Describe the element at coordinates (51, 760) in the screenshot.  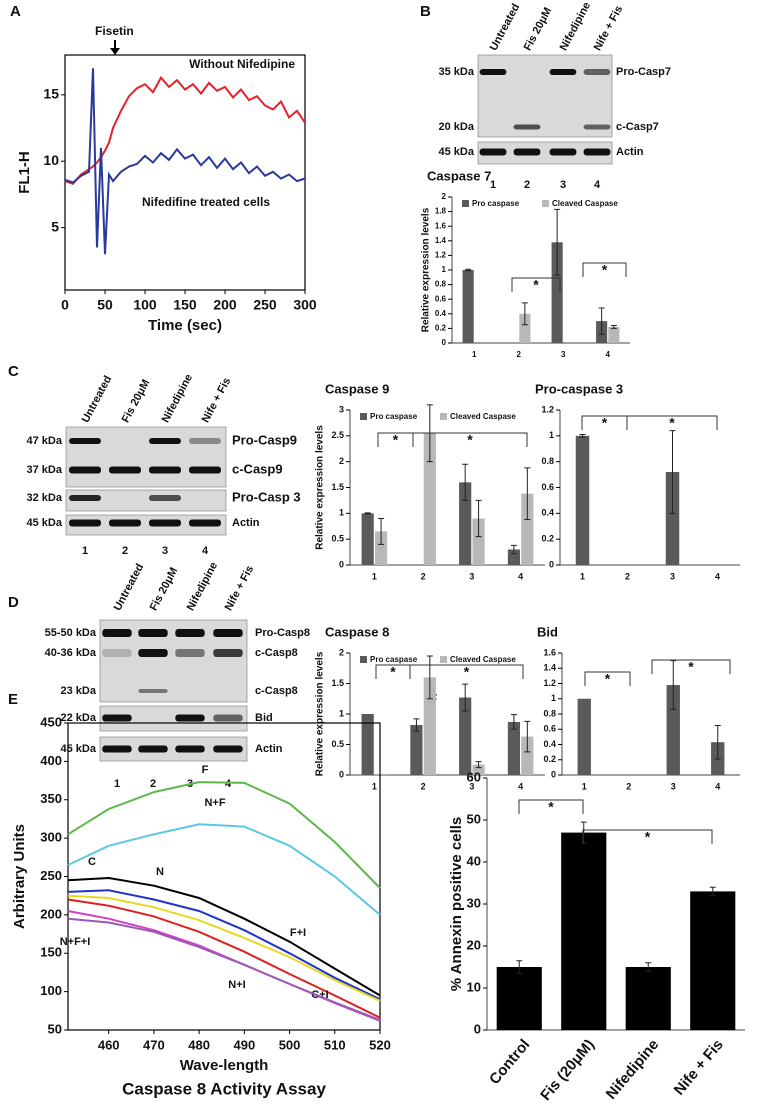
I see `y-tick-label: 400` at that location.